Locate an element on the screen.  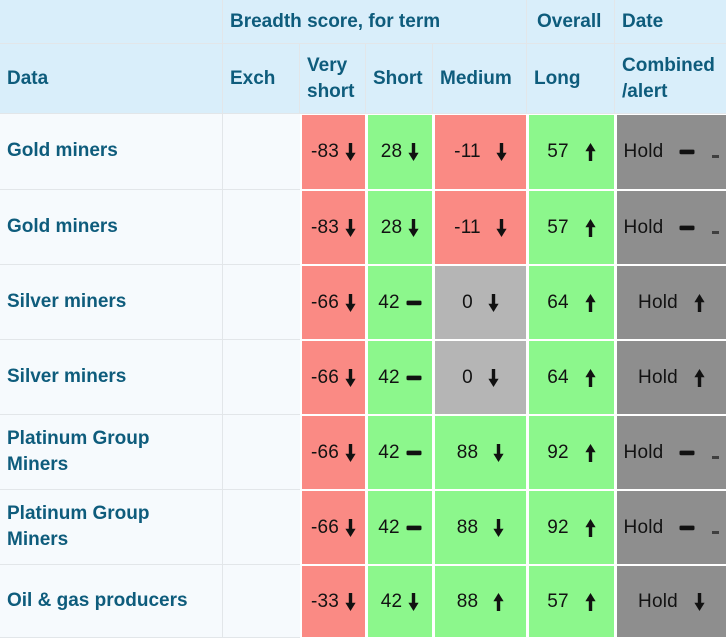
cell-value: 64 is located at coordinates (558, 302).